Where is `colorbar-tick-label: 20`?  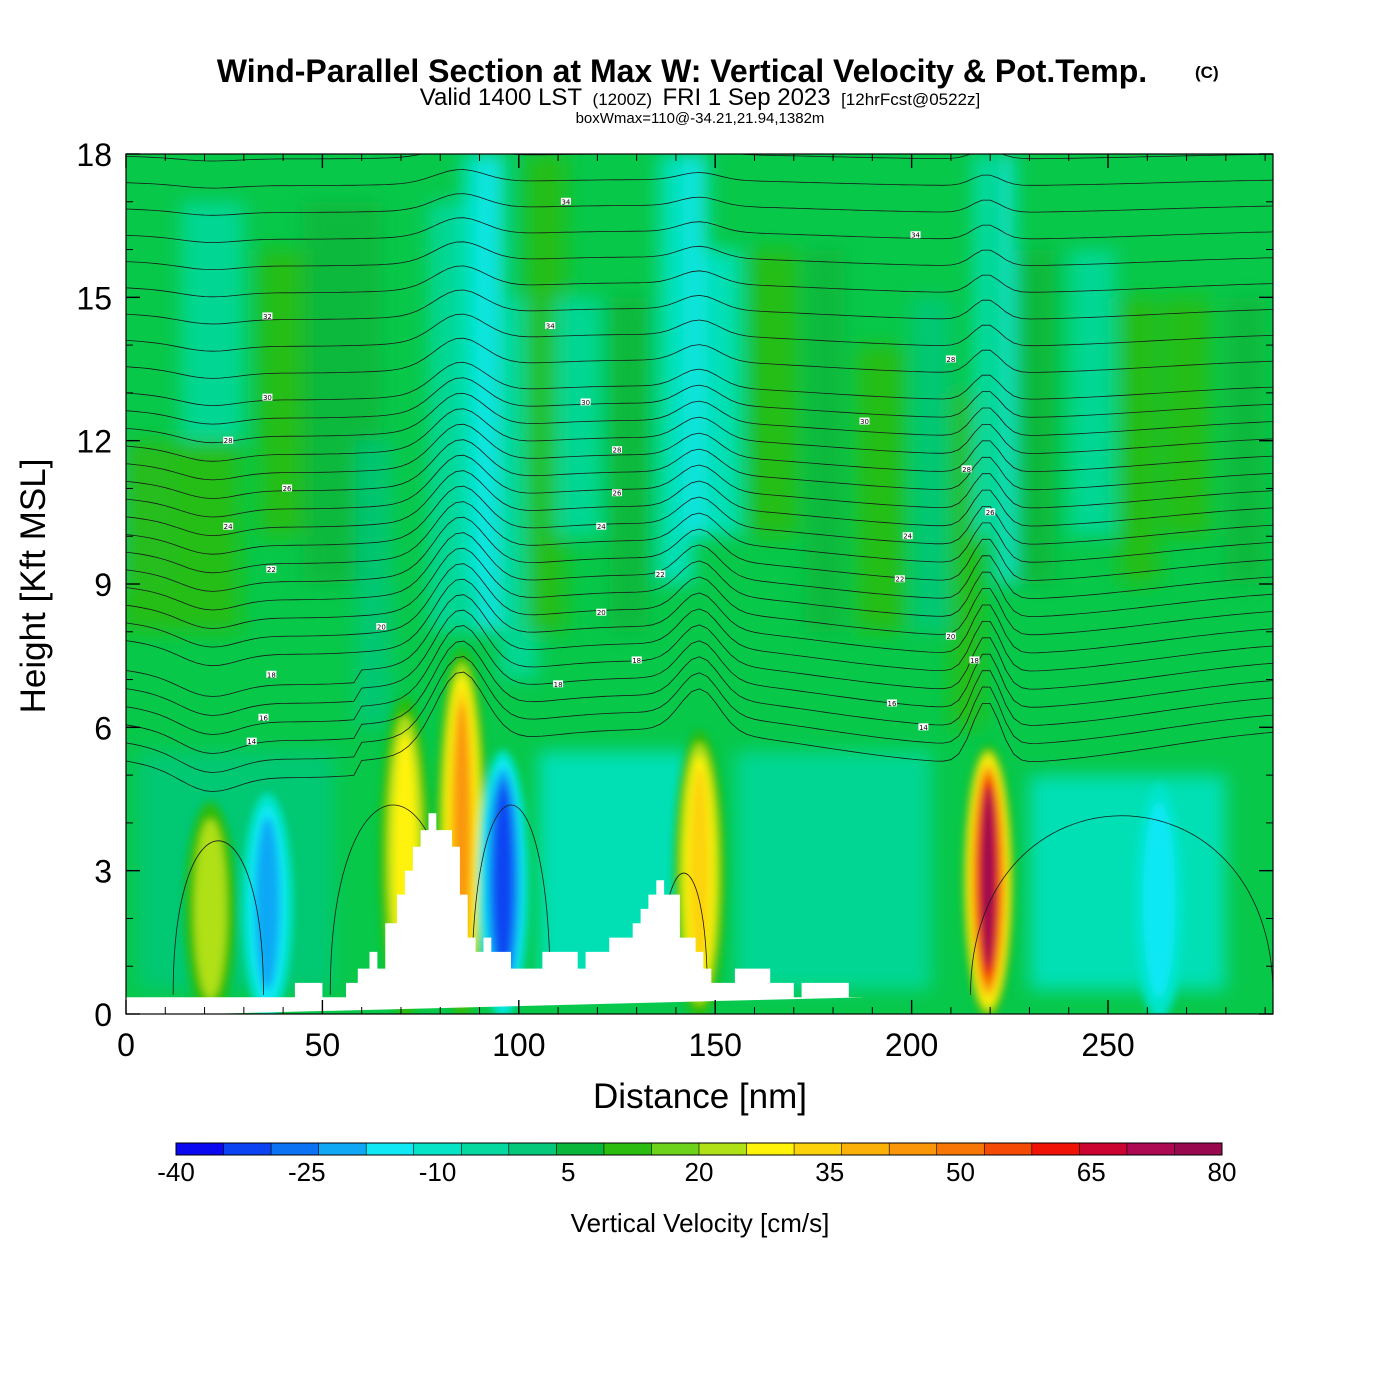
colorbar-tick-label: 20 is located at coordinates (699, 1172).